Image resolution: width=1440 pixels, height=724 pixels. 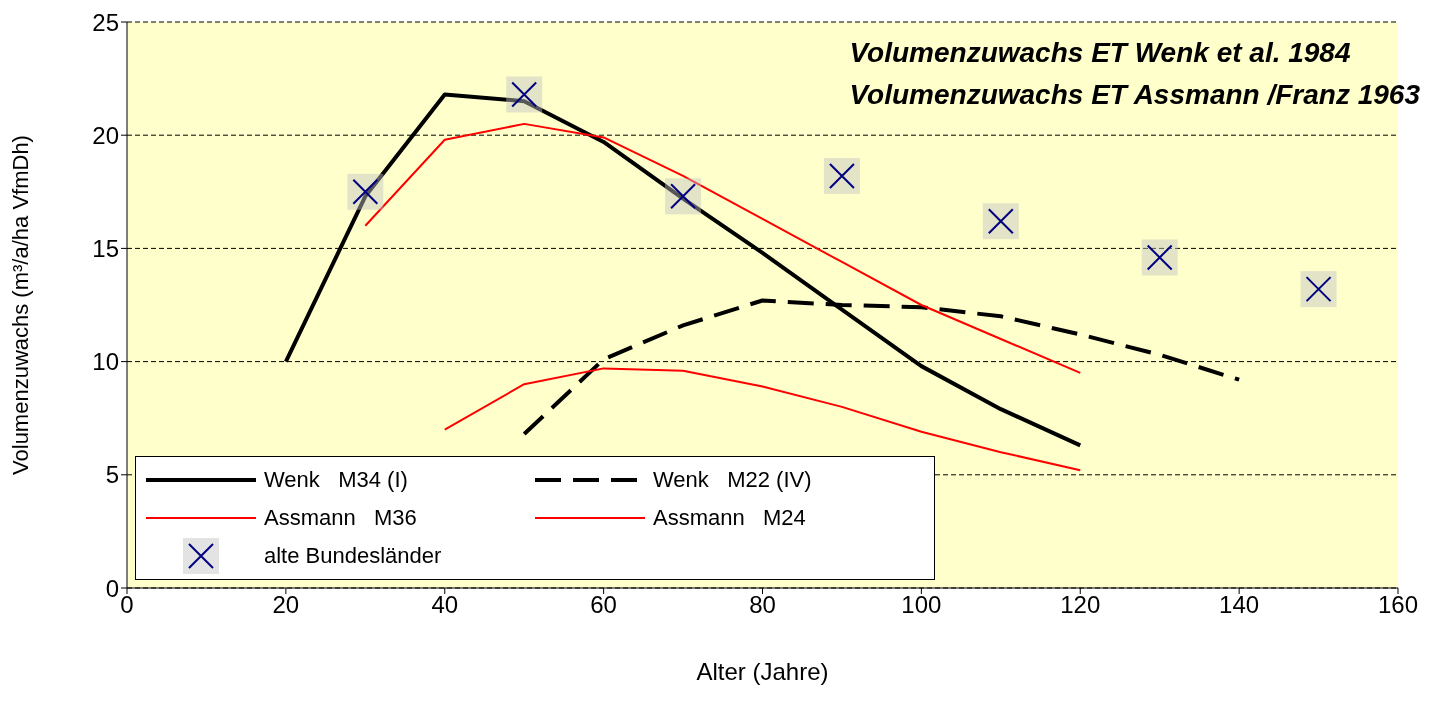 What do you see at coordinates (20, 305) in the screenshot?
I see `y-axis-title: Volumenzuwachs (m³/a/ha VfmDh)` at bounding box center [20, 305].